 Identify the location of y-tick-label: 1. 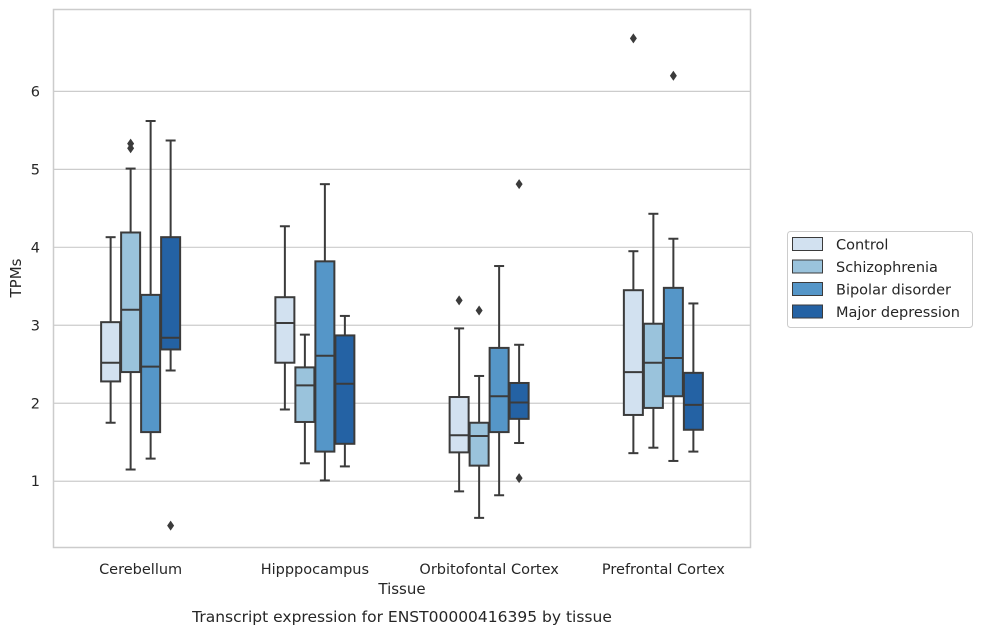
(35, 482).